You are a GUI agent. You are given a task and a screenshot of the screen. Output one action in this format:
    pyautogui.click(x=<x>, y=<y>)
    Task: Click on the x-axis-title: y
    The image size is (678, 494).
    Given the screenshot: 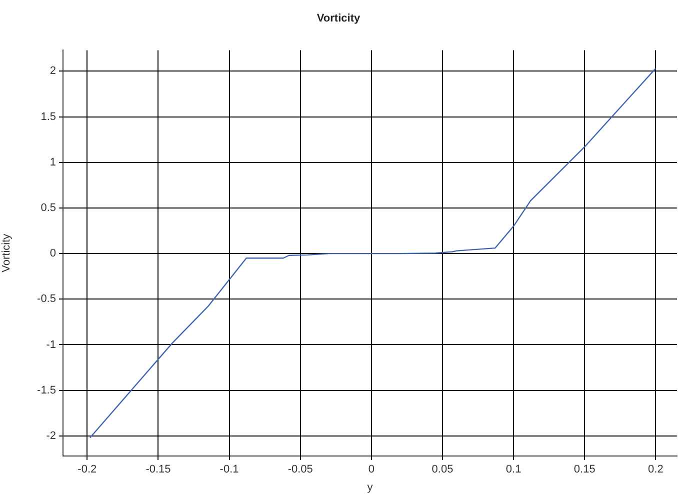 What is the action you would take?
    pyautogui.click(x=370, y=487)
    